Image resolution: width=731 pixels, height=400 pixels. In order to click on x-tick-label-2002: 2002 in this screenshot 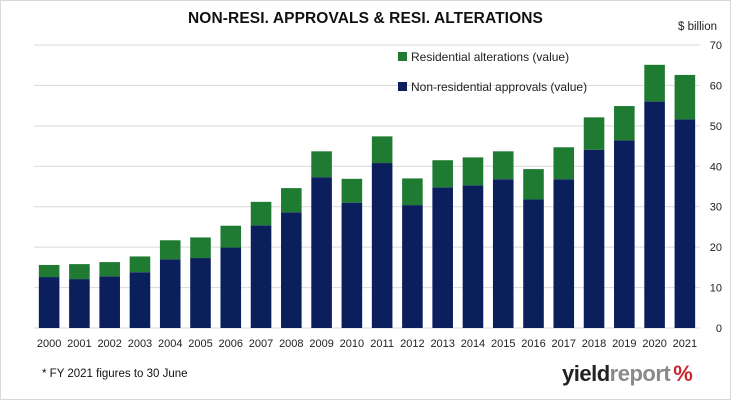, I will do `click(109, 344)`.